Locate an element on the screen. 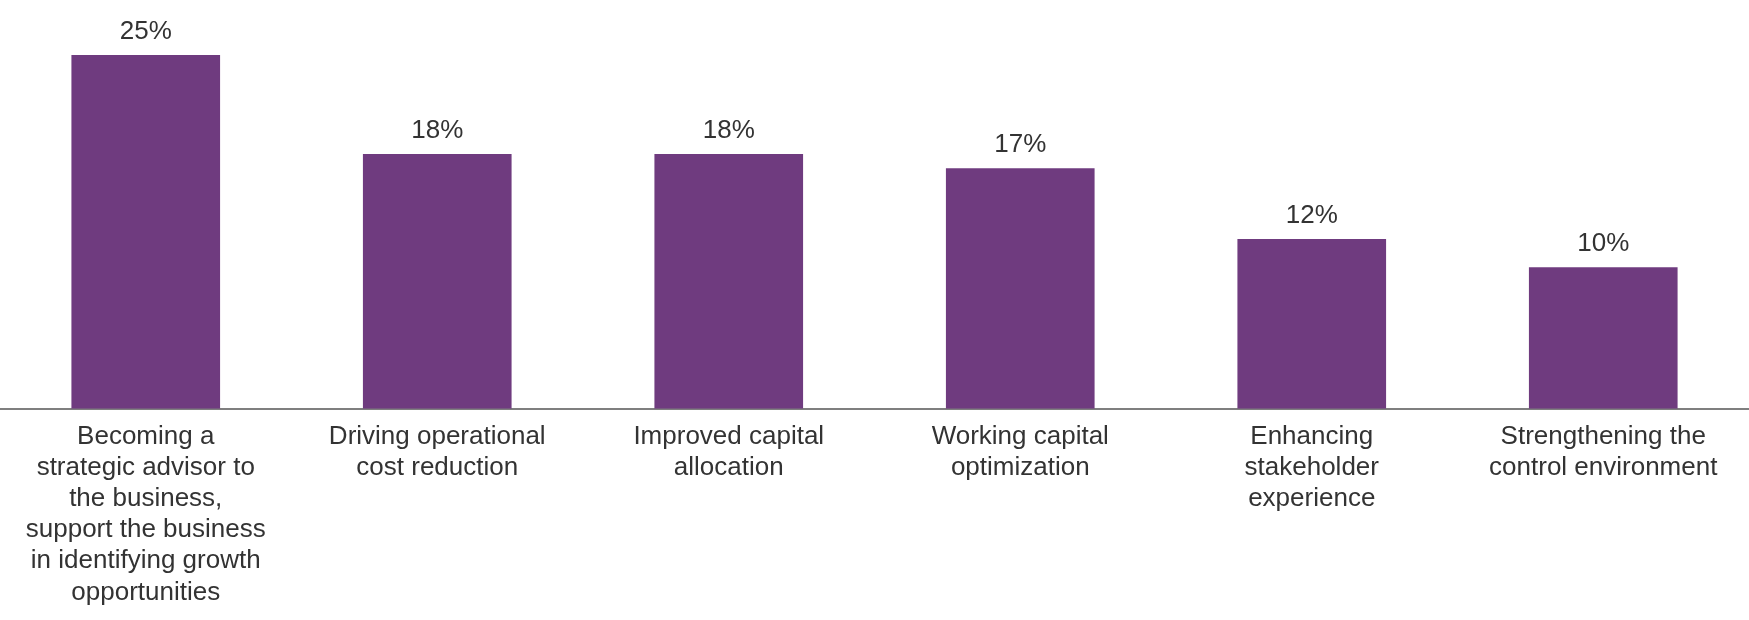  x-tick-label: Working capital optimization is located at coordinates (1020, 450).